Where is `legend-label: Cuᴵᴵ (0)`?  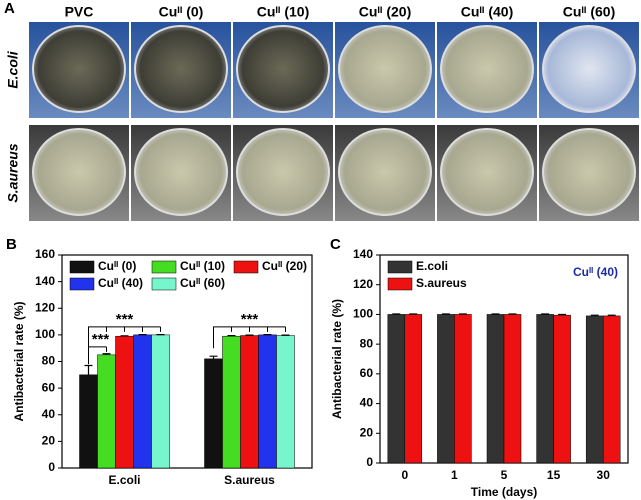 legend-label: Cuᴵᴵ (0) is located at coordinates (117, 266).